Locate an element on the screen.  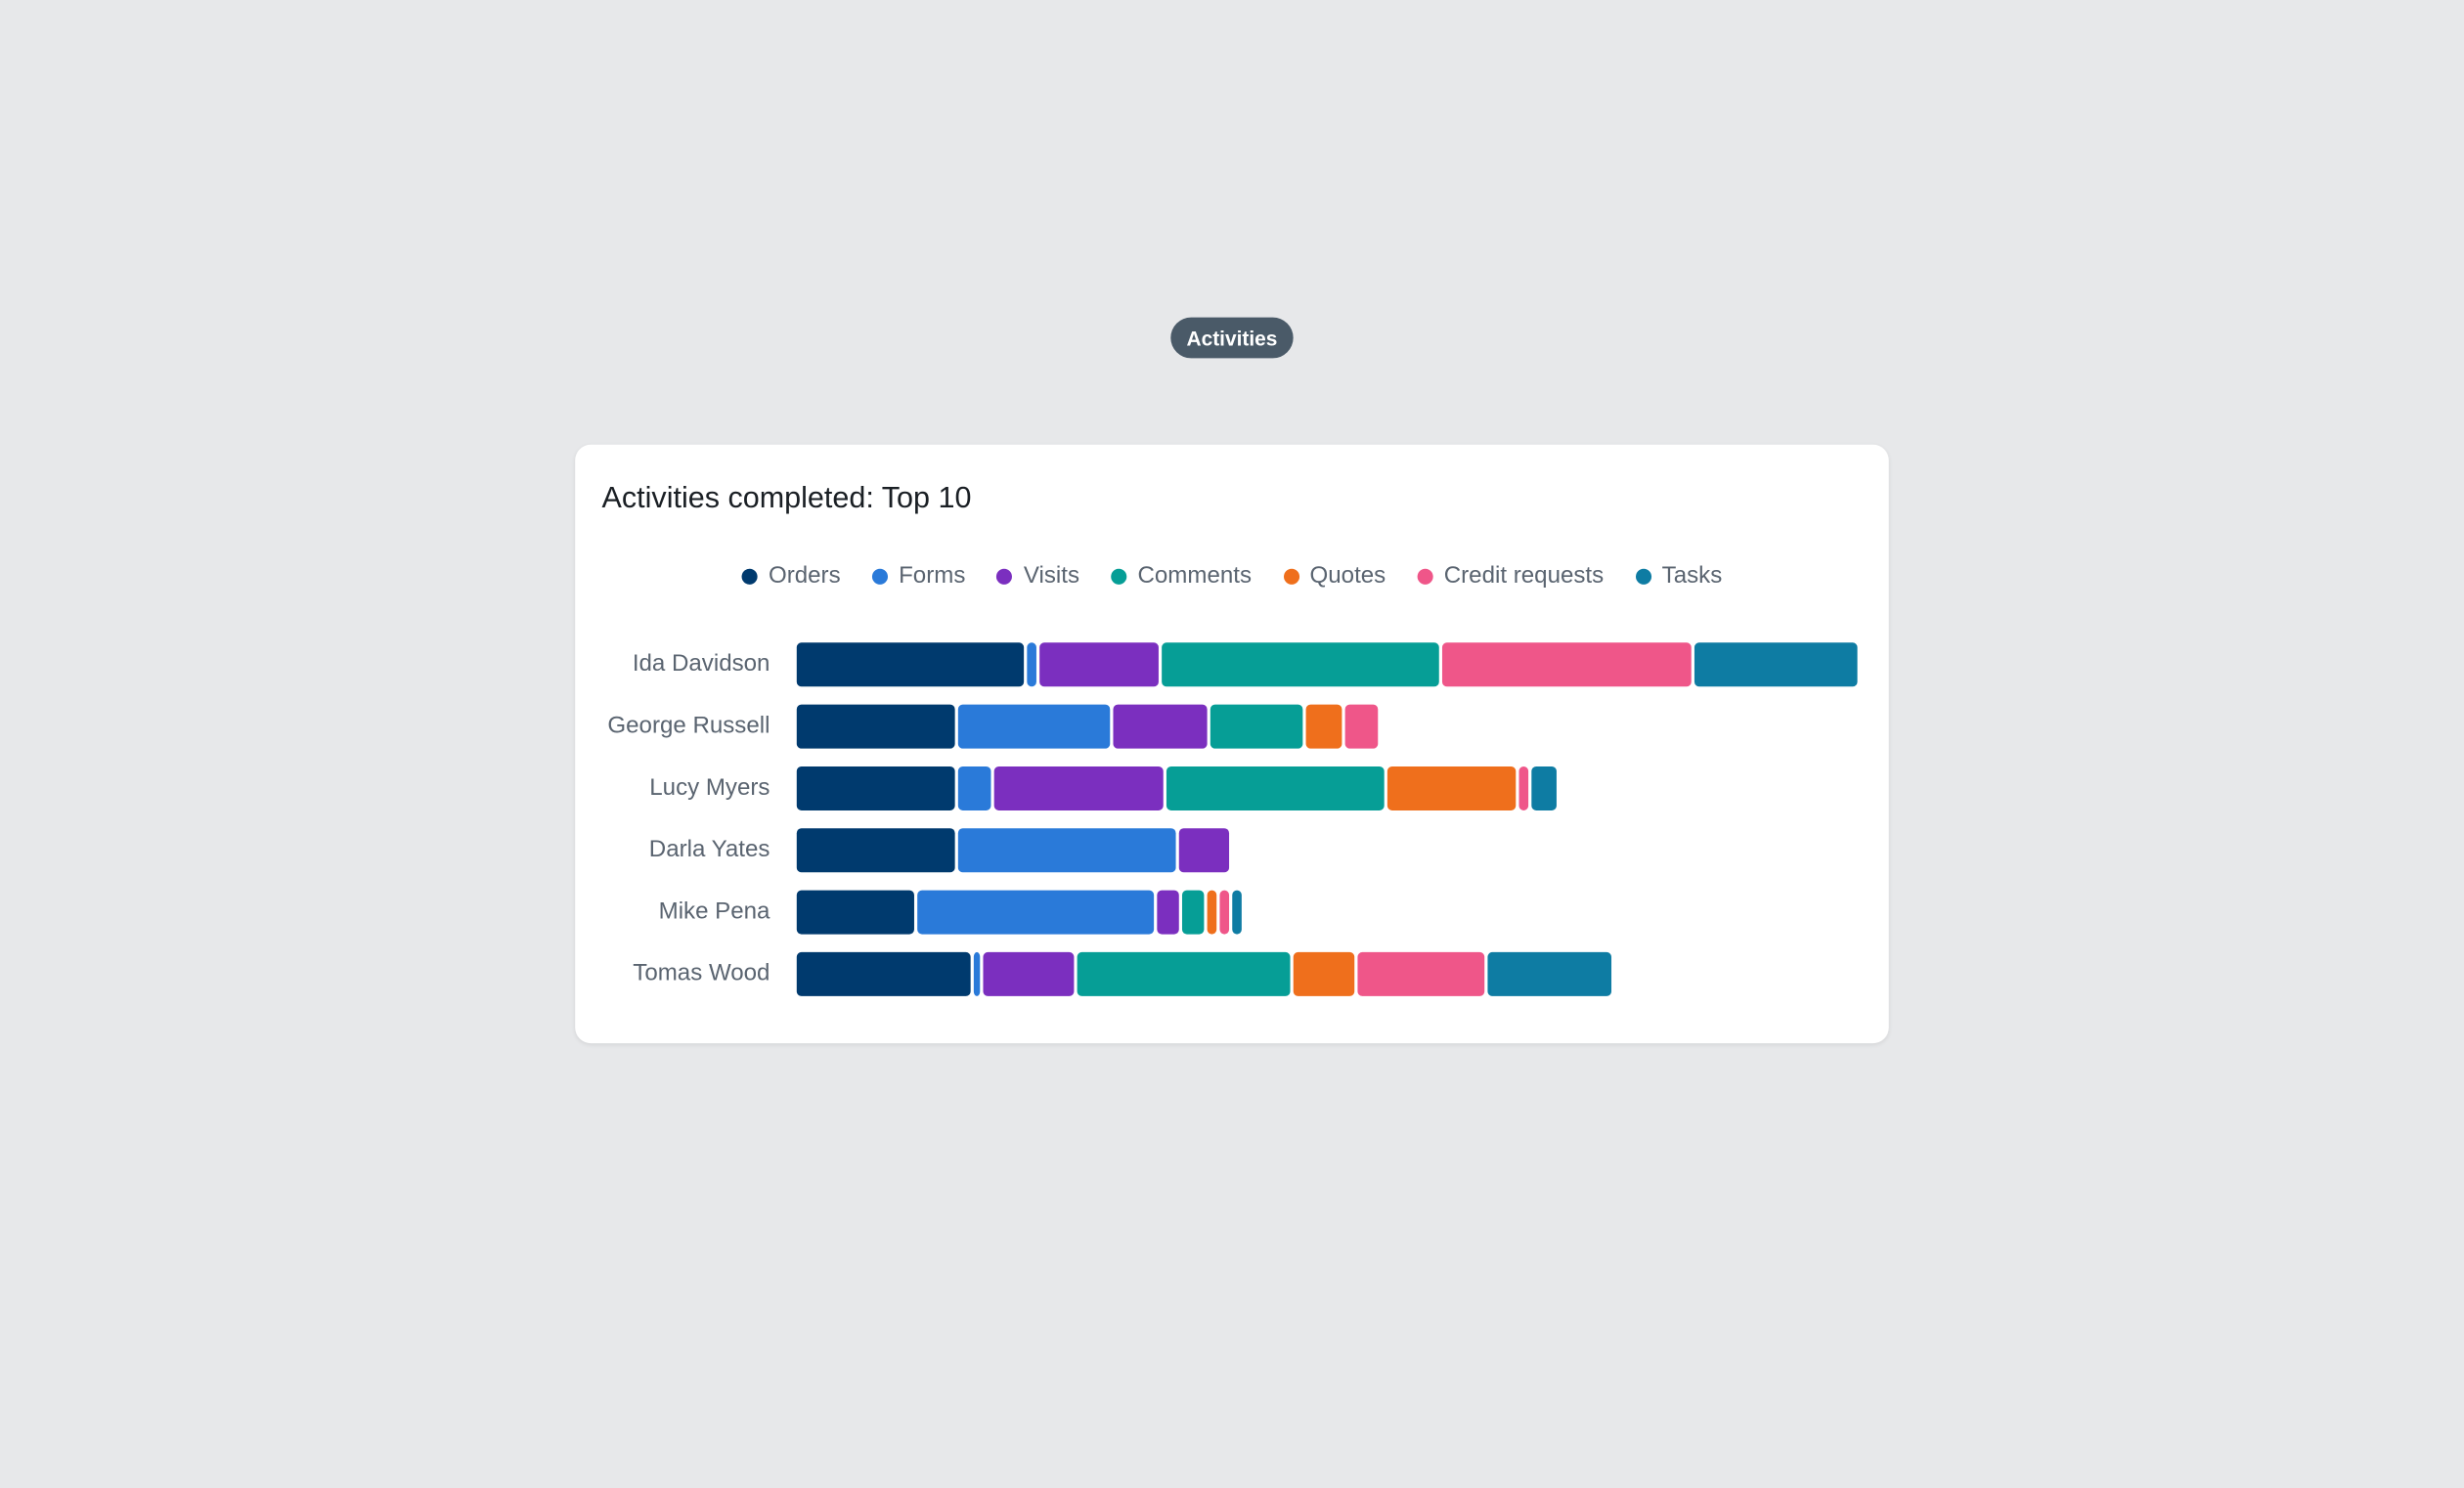
tab-pill: Activities is located at coordinates (1232, 338).